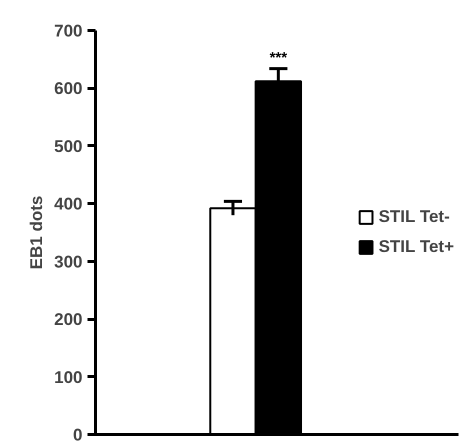 This screenshot has width=463, height=444. I want to click on y-tick-label: 700, so click(68, 31).